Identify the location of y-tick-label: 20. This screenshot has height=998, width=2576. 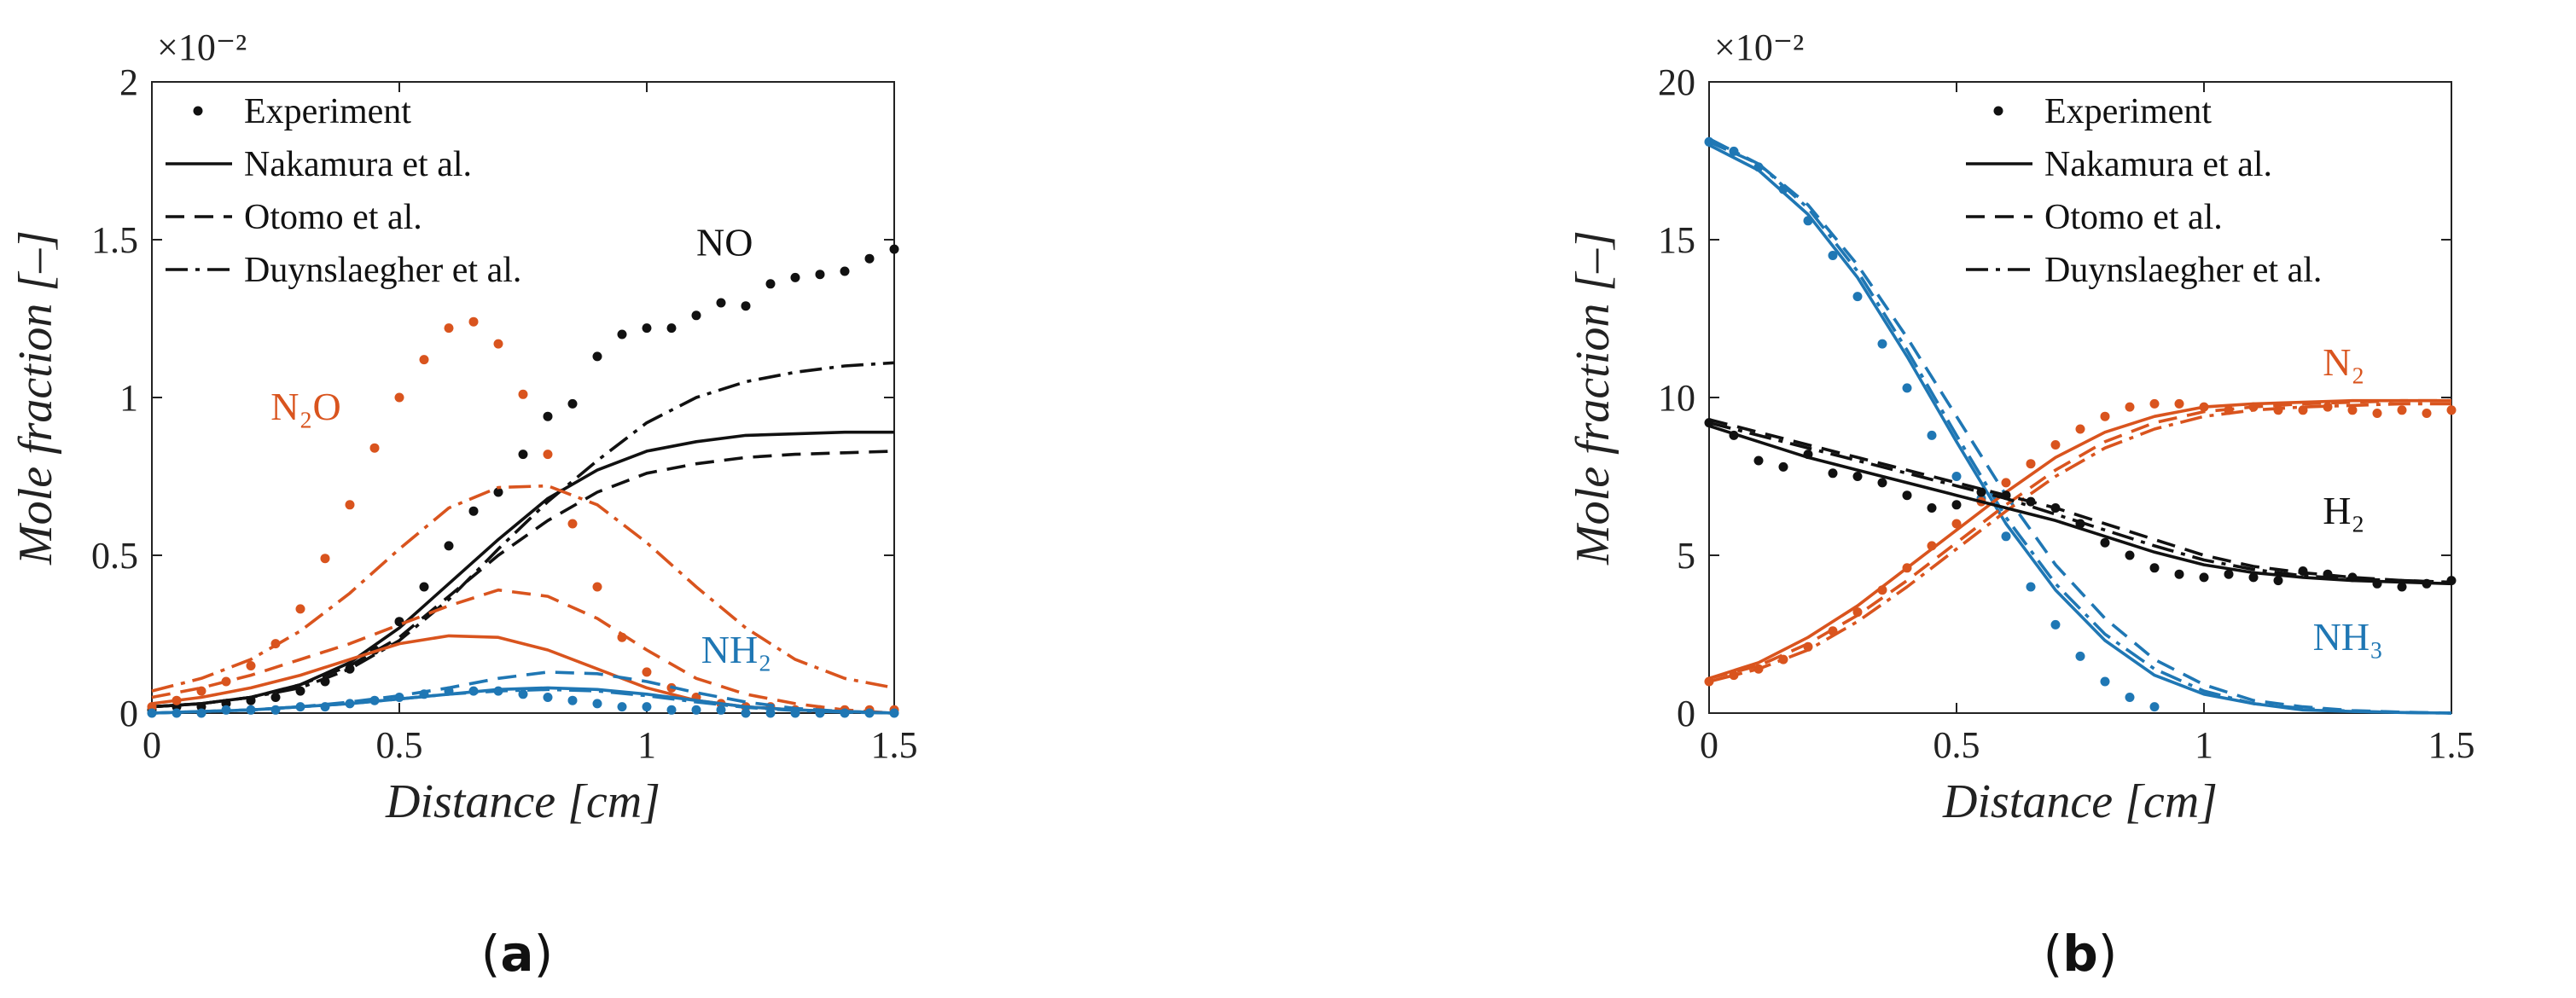
(1676, 82).